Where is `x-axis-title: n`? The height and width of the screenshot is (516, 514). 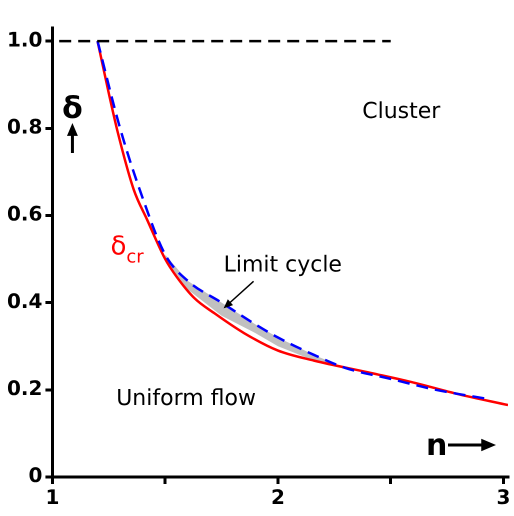
x-axis-title: n is located at coordinates (437, 445).